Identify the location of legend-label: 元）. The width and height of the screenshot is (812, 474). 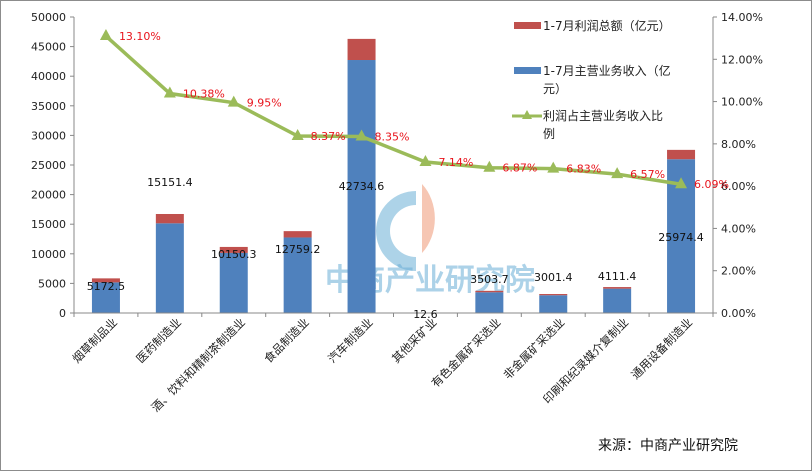
(555, 89).